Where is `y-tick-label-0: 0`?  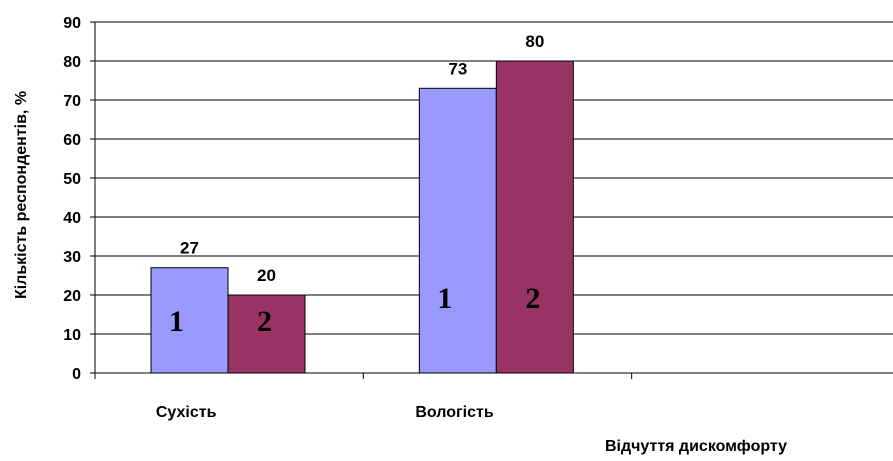 y-tick-label-0: 0 is located at coordinates (76, 374).